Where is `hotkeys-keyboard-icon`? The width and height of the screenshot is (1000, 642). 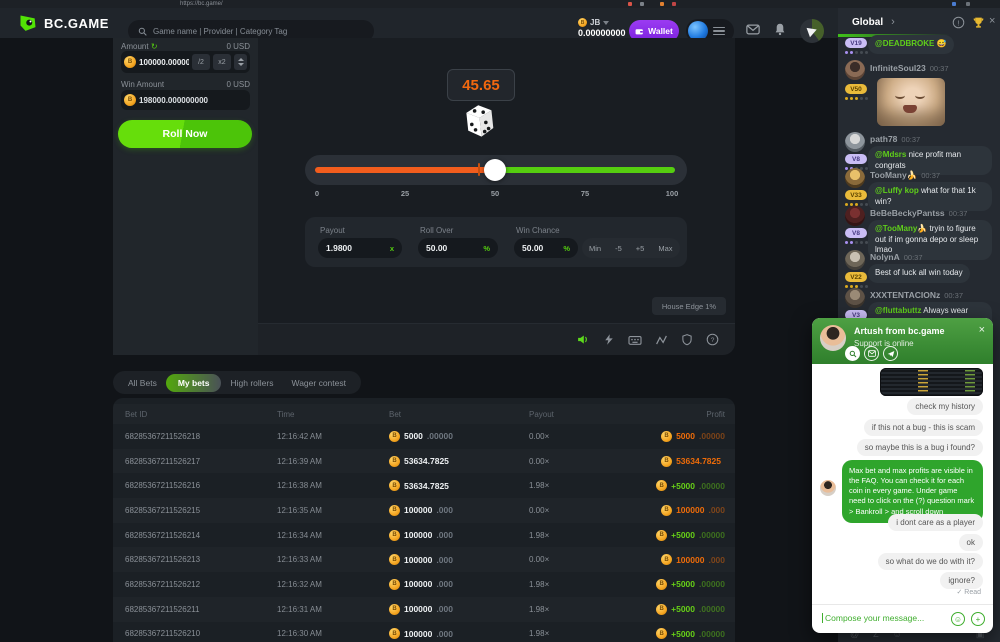 hotkeys-keyboard-icon is located at coordinates (635, 340).